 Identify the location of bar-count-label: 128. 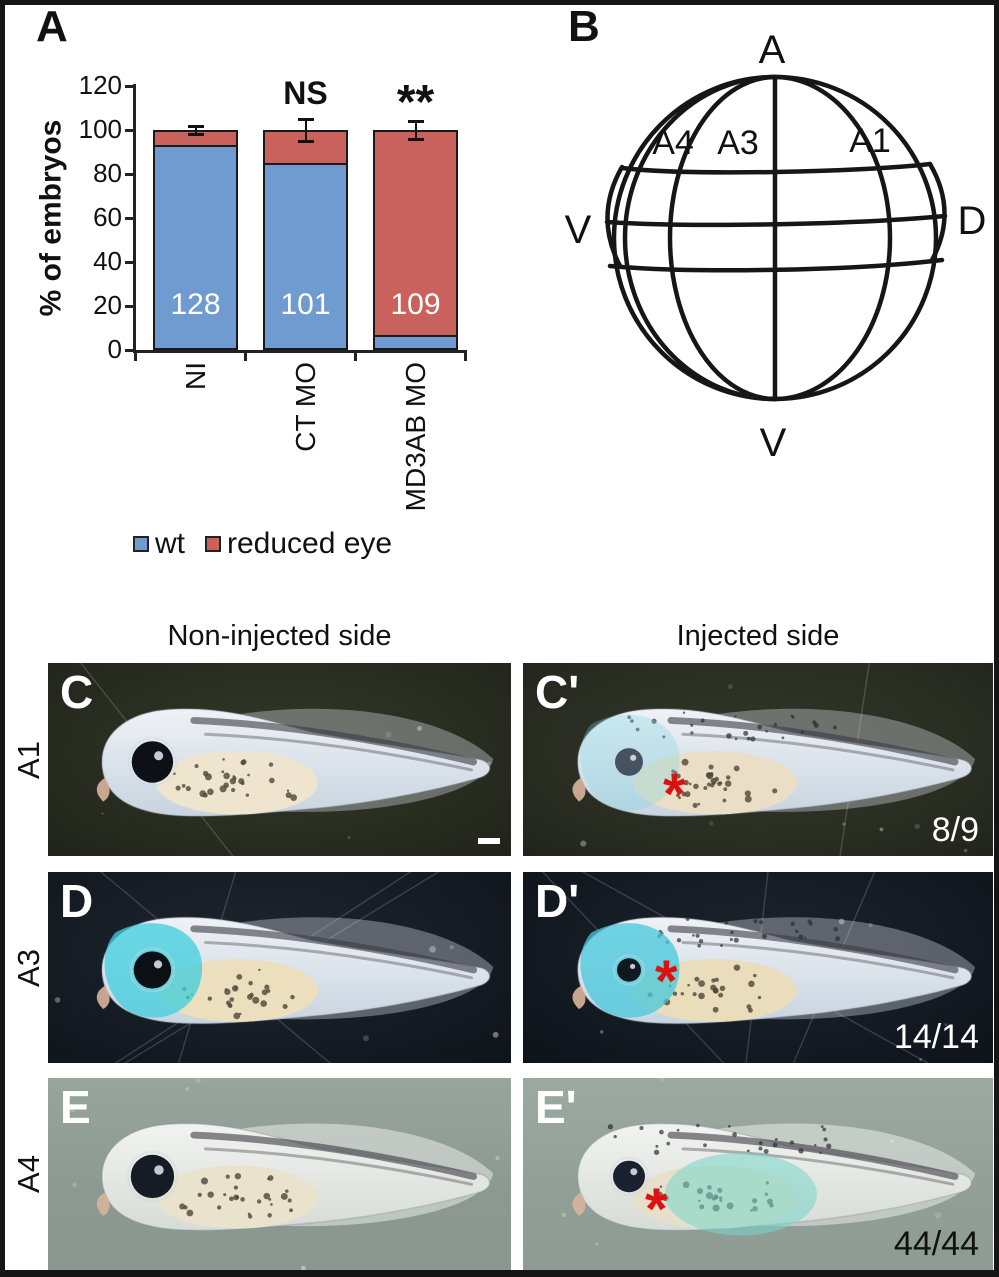
(195, 304).